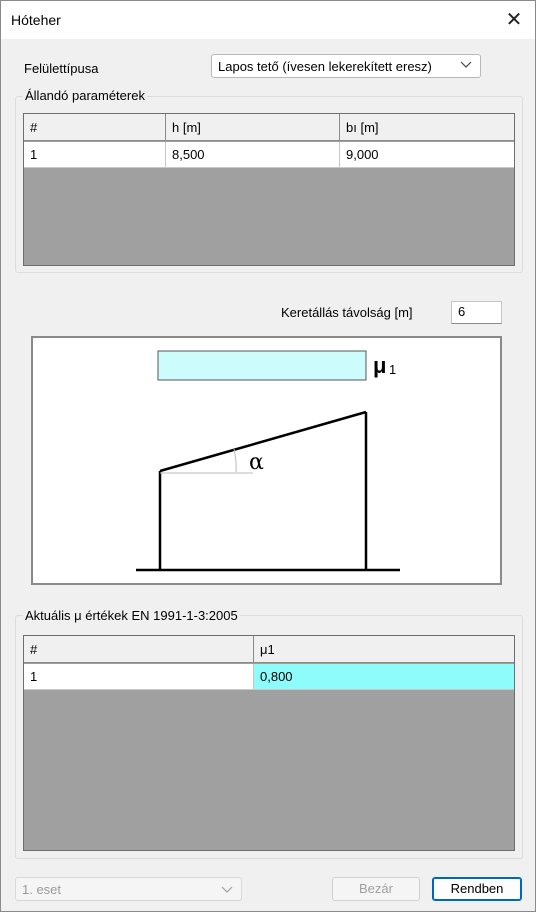  I want to click on frame-spacing-input: 6, so click(476, 312).